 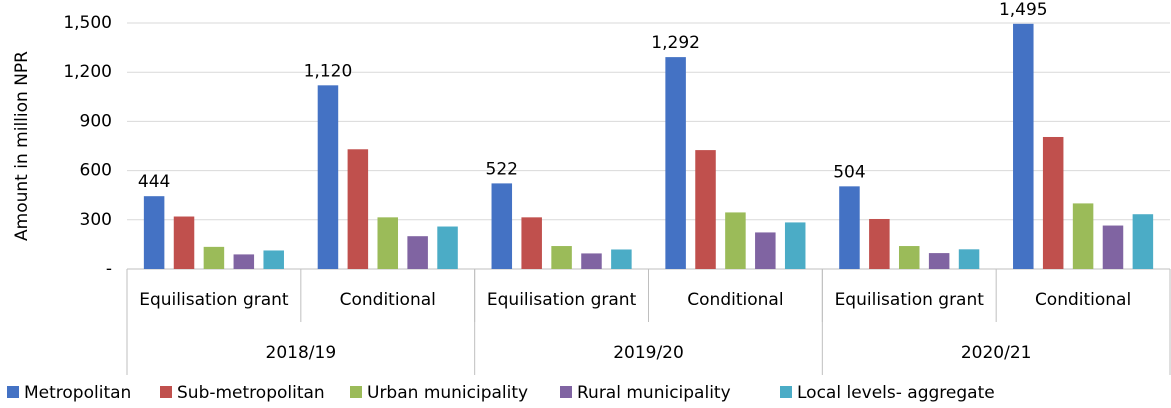 What do you see at coordinates (96, 220) in the screenshot?
I see `y-tick-label: 300` at bounding box center [96, 220].